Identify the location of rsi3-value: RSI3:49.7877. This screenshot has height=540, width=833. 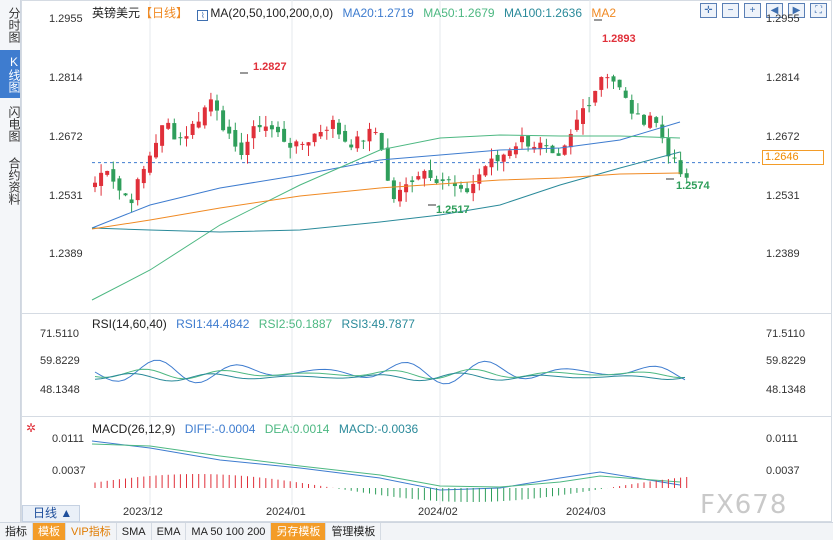
(378, 324).